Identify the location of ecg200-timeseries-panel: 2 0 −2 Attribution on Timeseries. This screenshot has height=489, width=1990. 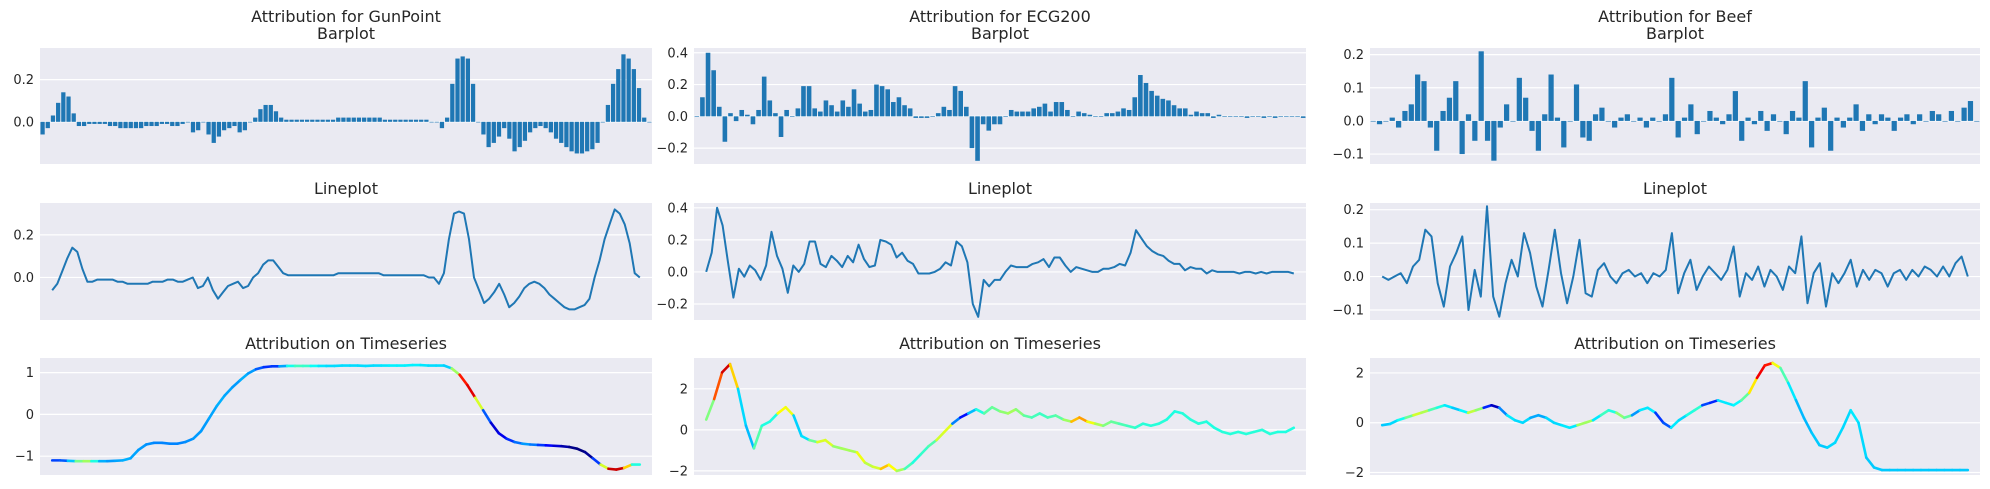
(987, 406).